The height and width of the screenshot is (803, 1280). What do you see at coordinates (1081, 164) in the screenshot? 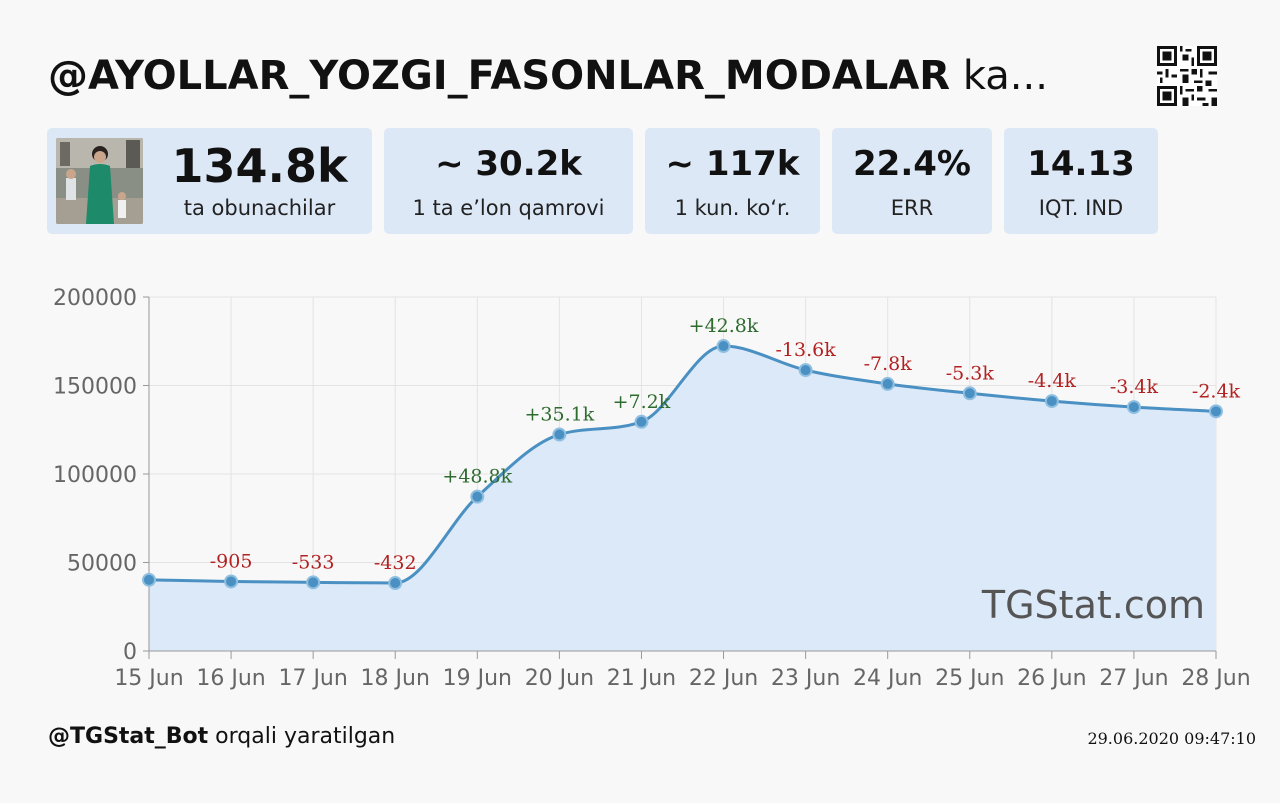
I see `stat-value: 14.13` at bounding box center [1081, 164].